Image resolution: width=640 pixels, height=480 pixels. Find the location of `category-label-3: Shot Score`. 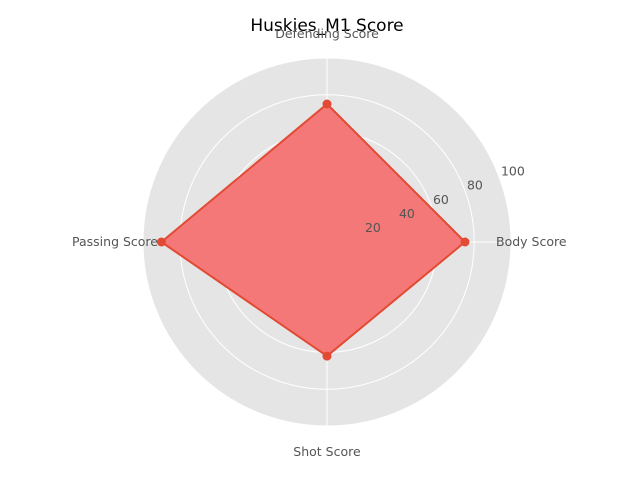

category-label-3: Shot Score is located at coordinates (327, 451).